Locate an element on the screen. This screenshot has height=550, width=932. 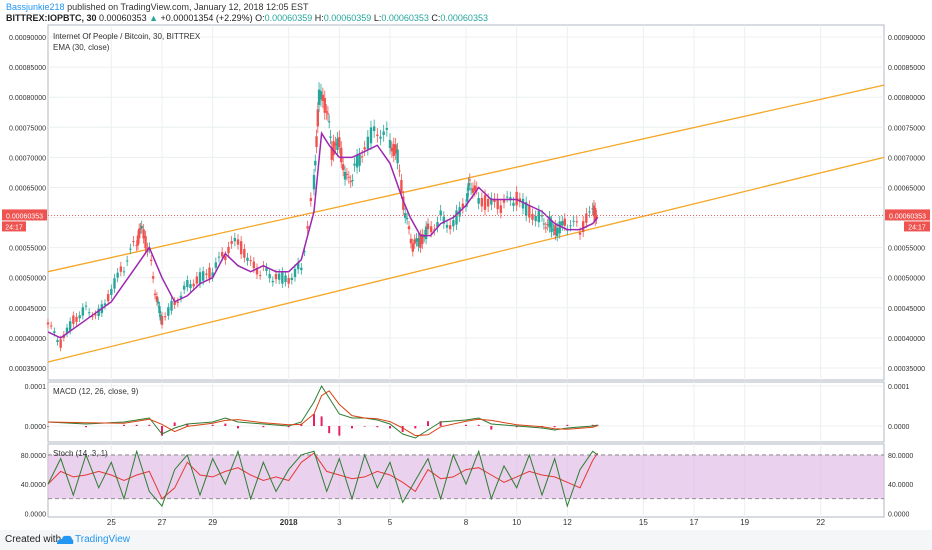
macd-y-tick-left: 0.0000 is located at coordinates (36, 427).